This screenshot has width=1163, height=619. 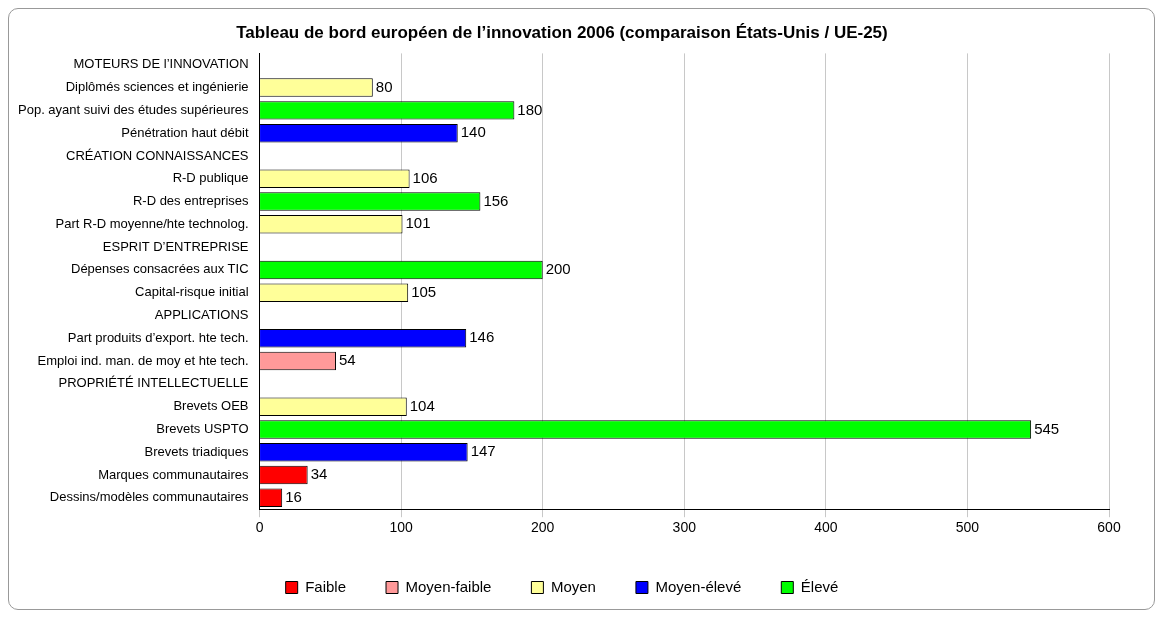 What do you see at coordinates (543, 527) in the screenshot?
I see `x-tick-label: 200` at bounding box center [543, 527].